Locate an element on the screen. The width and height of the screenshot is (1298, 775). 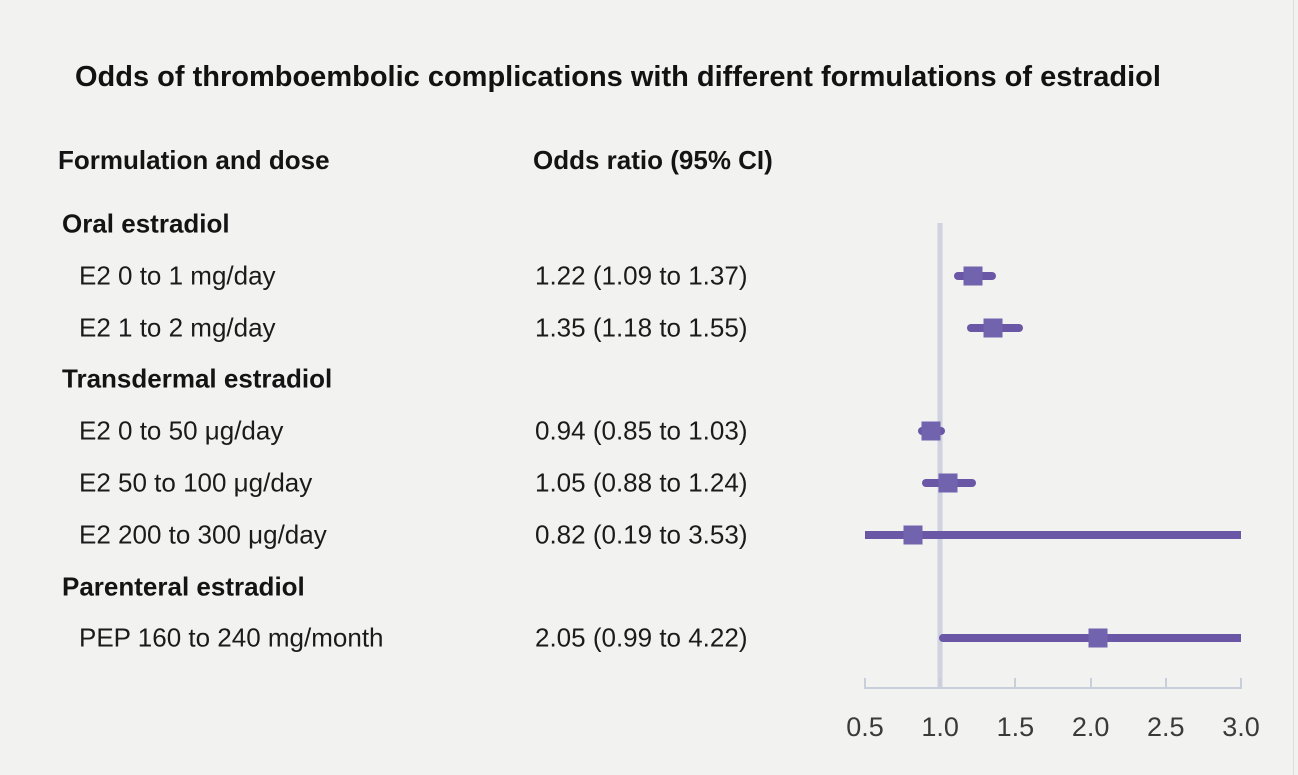
row-group-label: Transdermal estradiol is located at coordinates (197, 378).